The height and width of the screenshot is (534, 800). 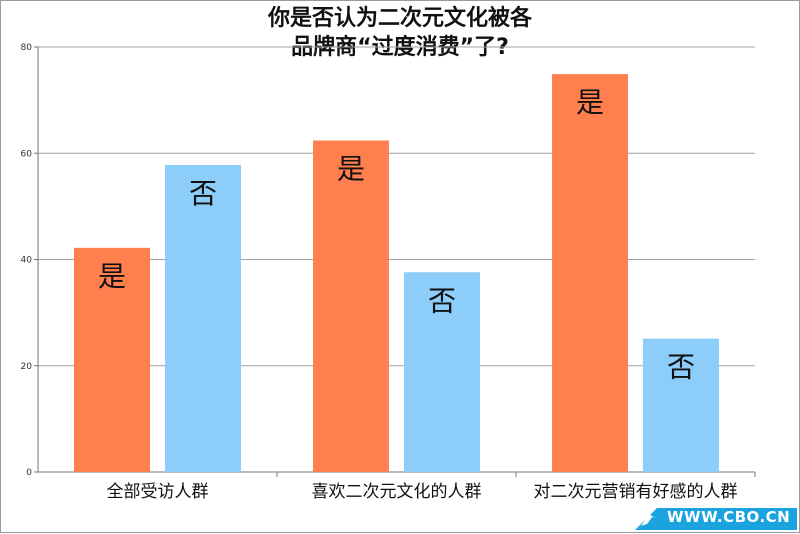 What do you see at coordinates (27, 48) in the screenshot?
I see `y-tick-label: 80` at bounding box center [27, 48].